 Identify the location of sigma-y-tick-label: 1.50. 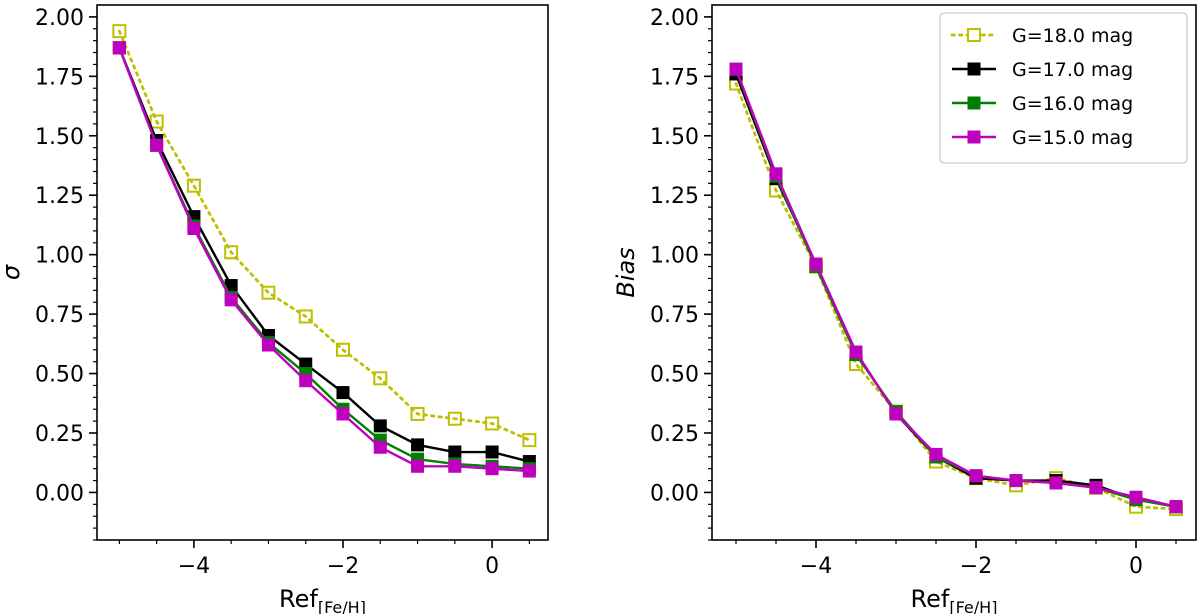
(59, 137).